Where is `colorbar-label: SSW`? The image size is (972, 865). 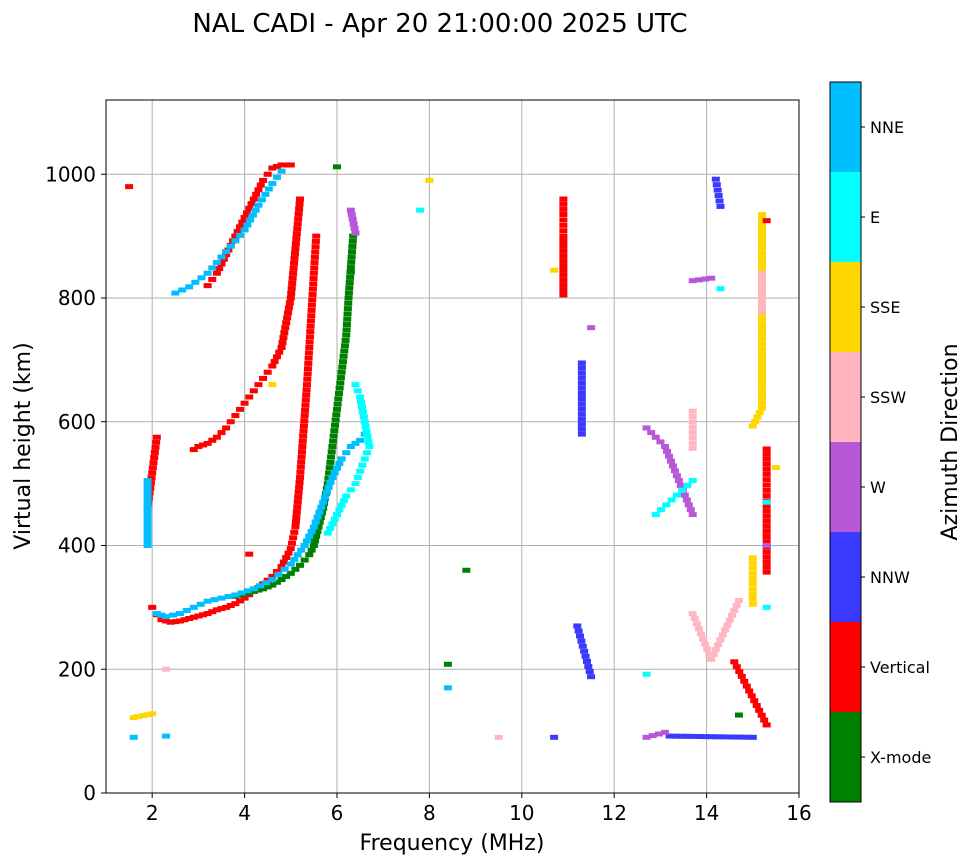 colorbar-label: SSW is located at coordinates (888, 397).